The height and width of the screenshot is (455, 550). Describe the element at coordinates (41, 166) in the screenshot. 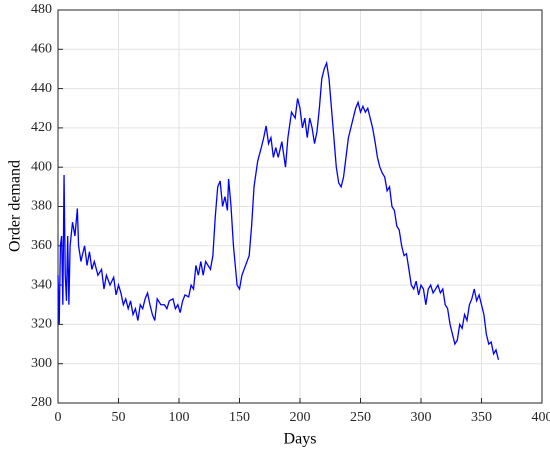

I see `y-tick-label: 400` at that location.